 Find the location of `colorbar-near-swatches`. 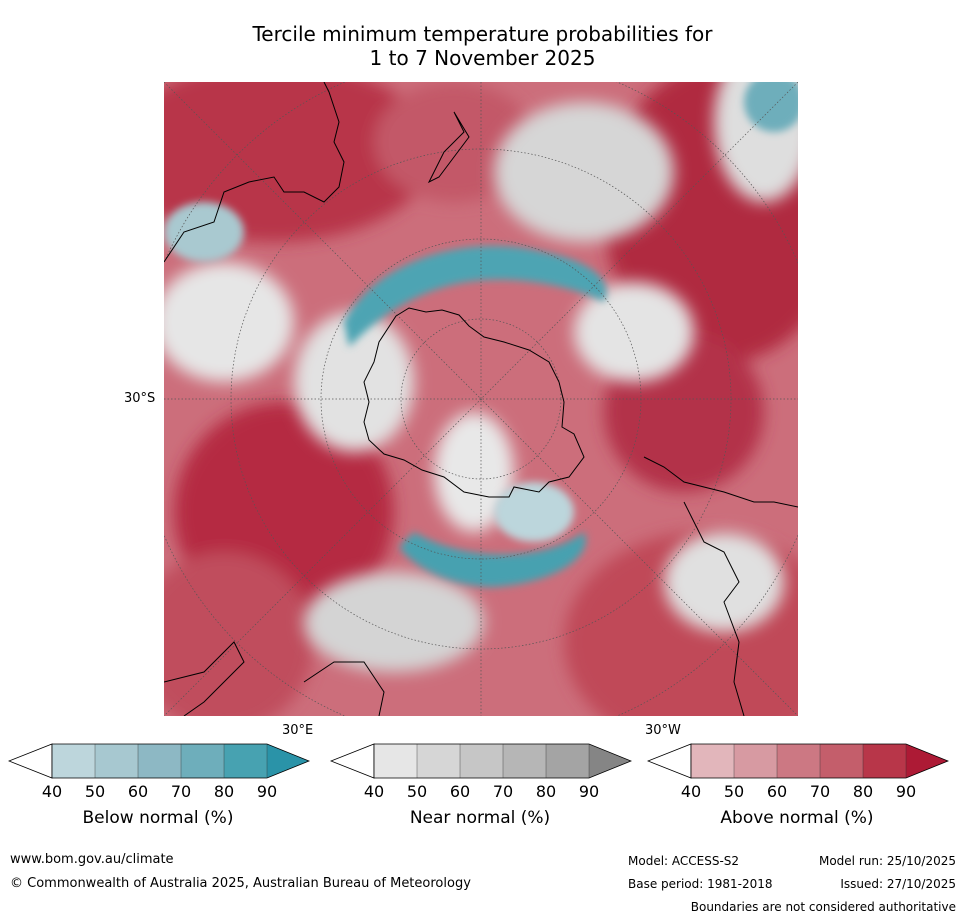

colorbar-near-swatches is located at coordinates (481, 761).